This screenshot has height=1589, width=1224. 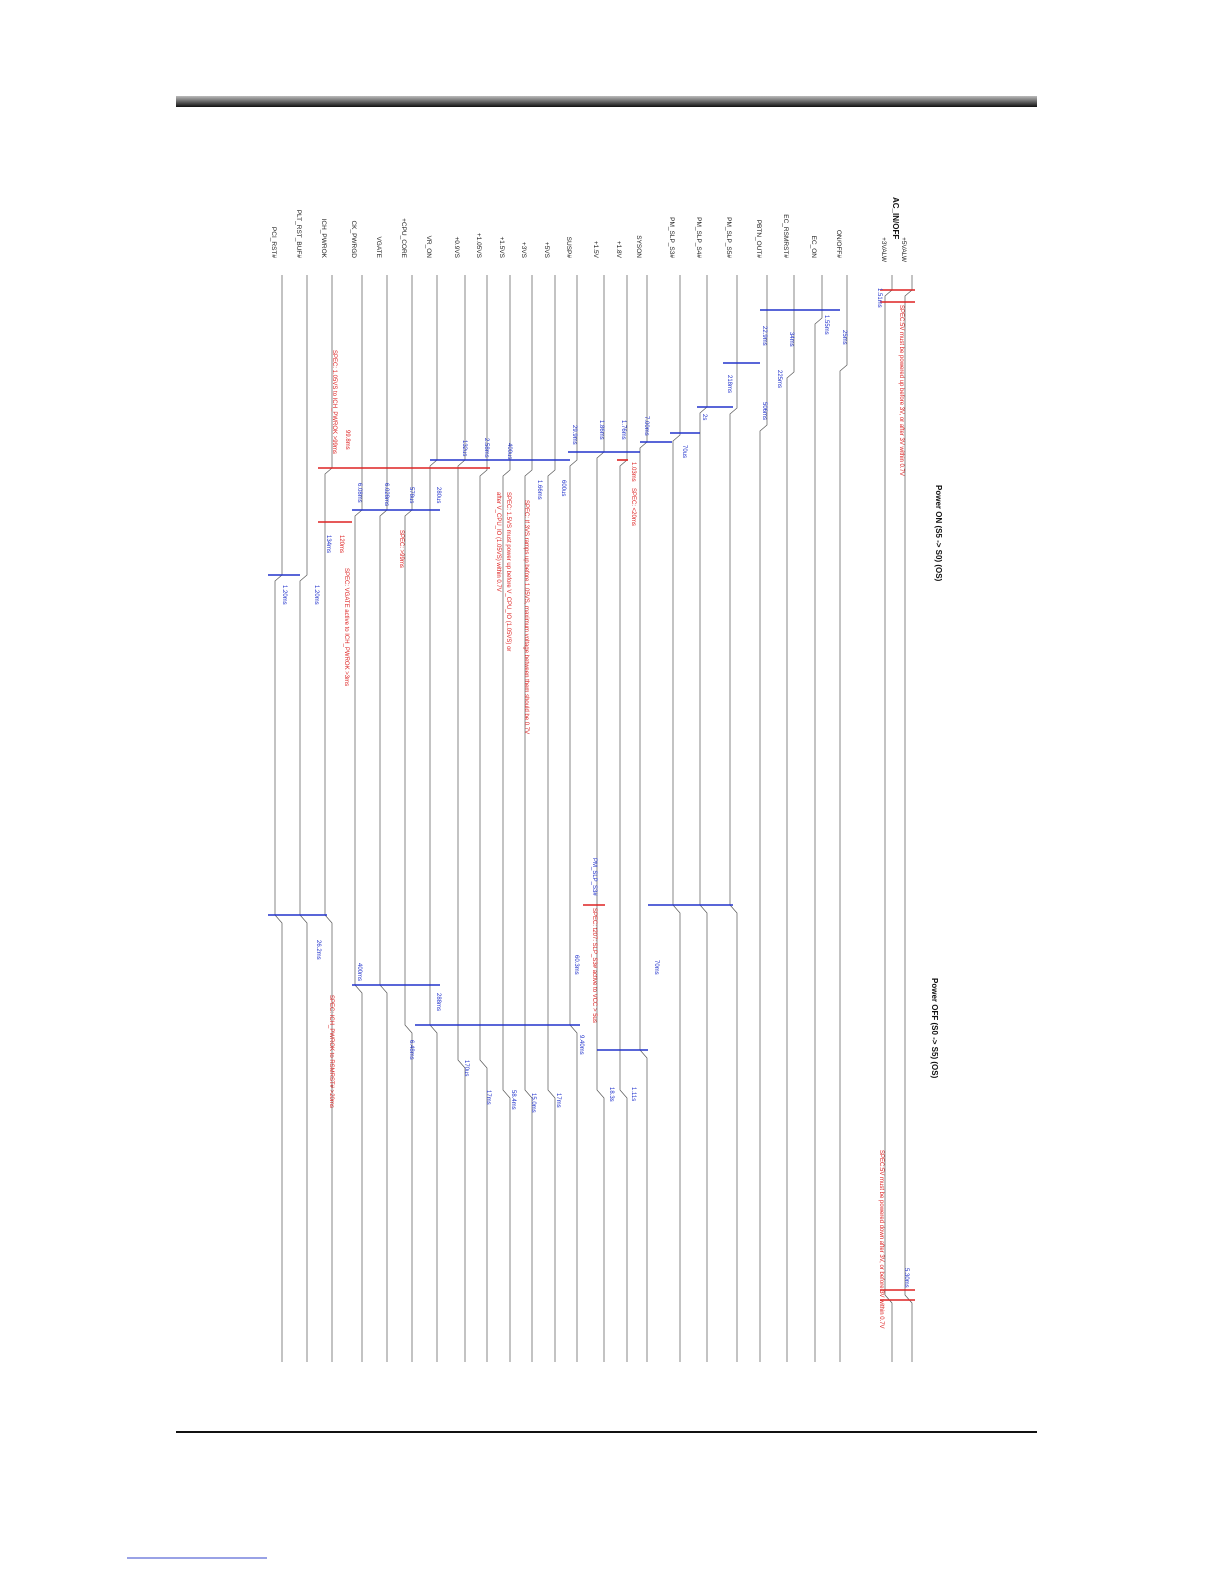 What do you see at coordinates (401, 549) in the screenshot?
I see `annotation: SPEC: >99ms` at bounding box center [401, 549].